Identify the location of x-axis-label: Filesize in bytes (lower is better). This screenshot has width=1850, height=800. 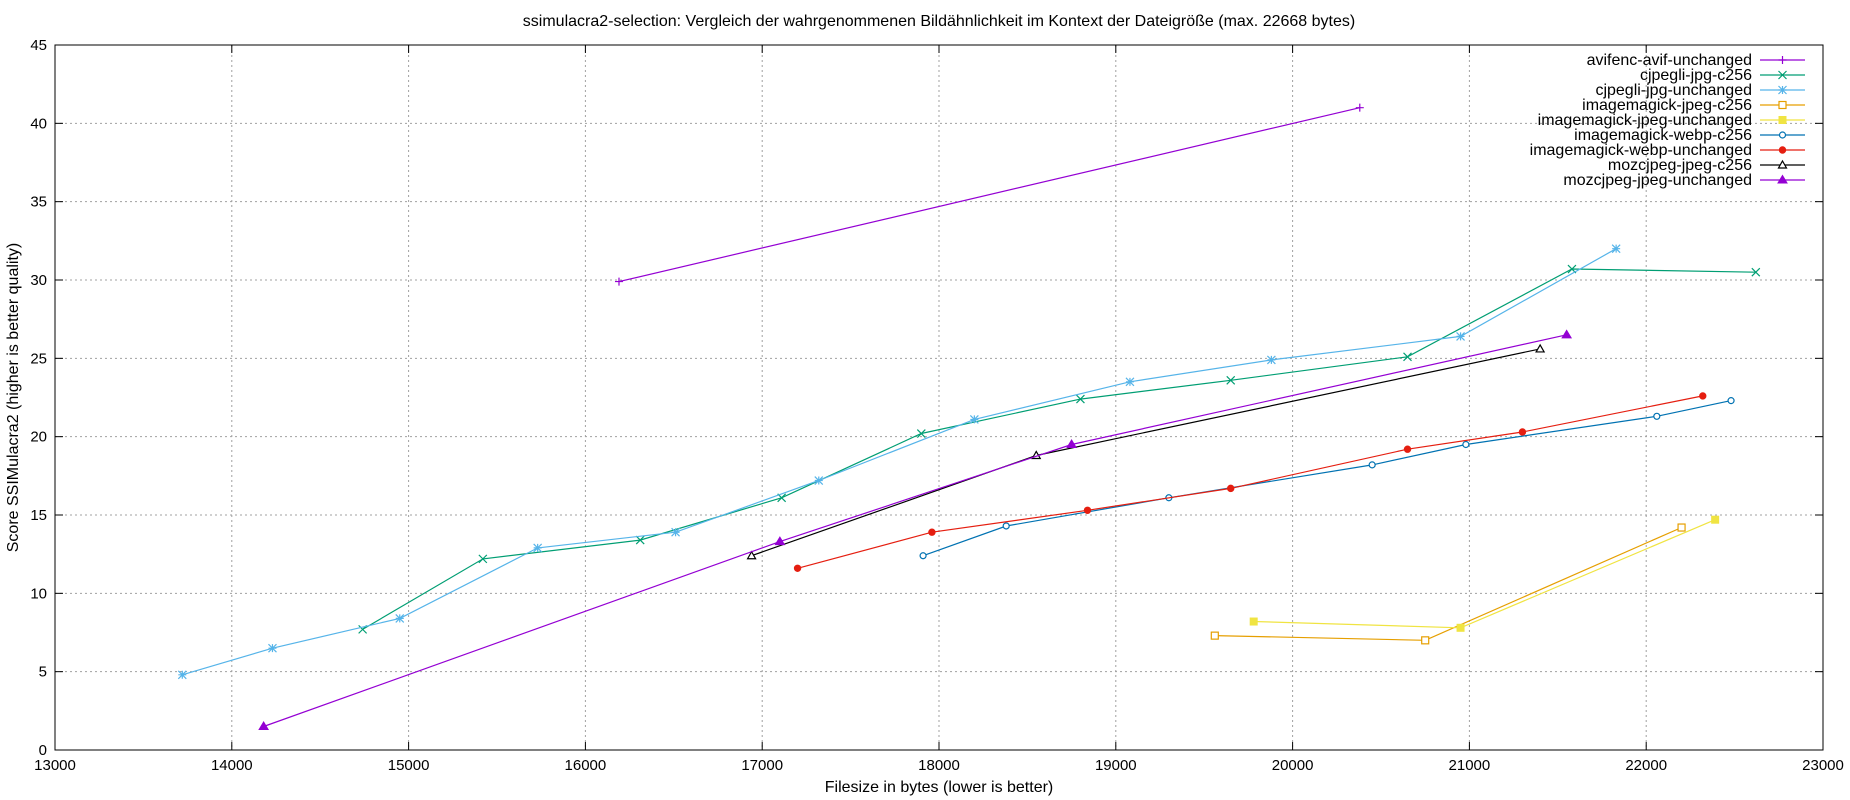
(939, 787).